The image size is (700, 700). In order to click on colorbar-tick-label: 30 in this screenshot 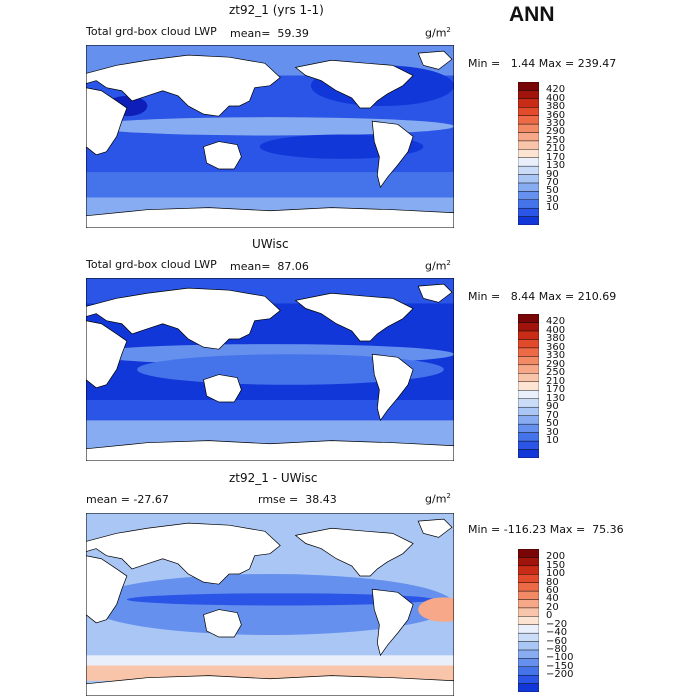, I will do `click(552, 199)`.